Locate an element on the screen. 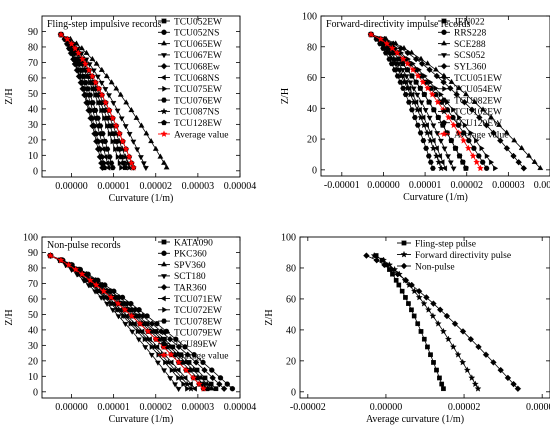 This screenshot has width=550, height=441. legend-label: SPV360 is located at coordinates (190, 266).